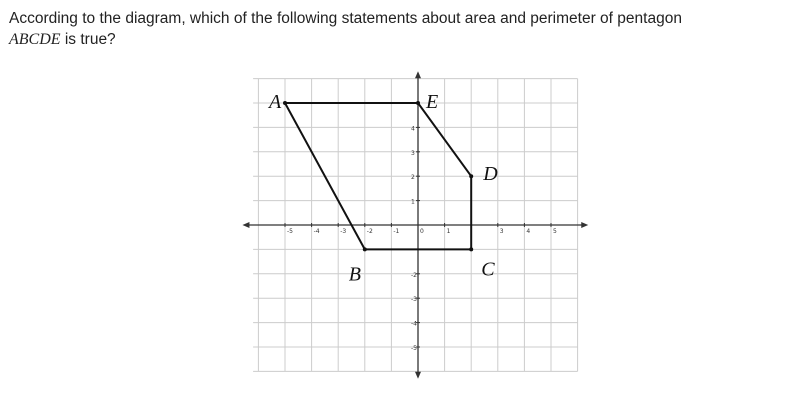 The width and height of the screenshot is (800, 417). What do you see at coordinates (317, 231) in the screenshot?
I see `x-tick-label: -4` at bounding box center [317, 231].